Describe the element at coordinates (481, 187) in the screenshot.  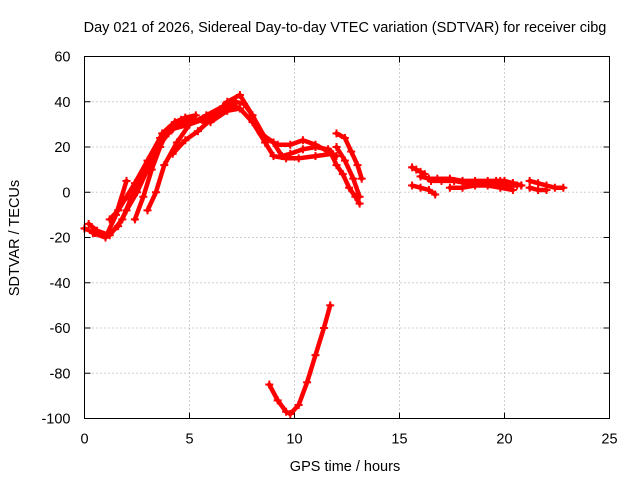
I see `series-arc16` at that location.